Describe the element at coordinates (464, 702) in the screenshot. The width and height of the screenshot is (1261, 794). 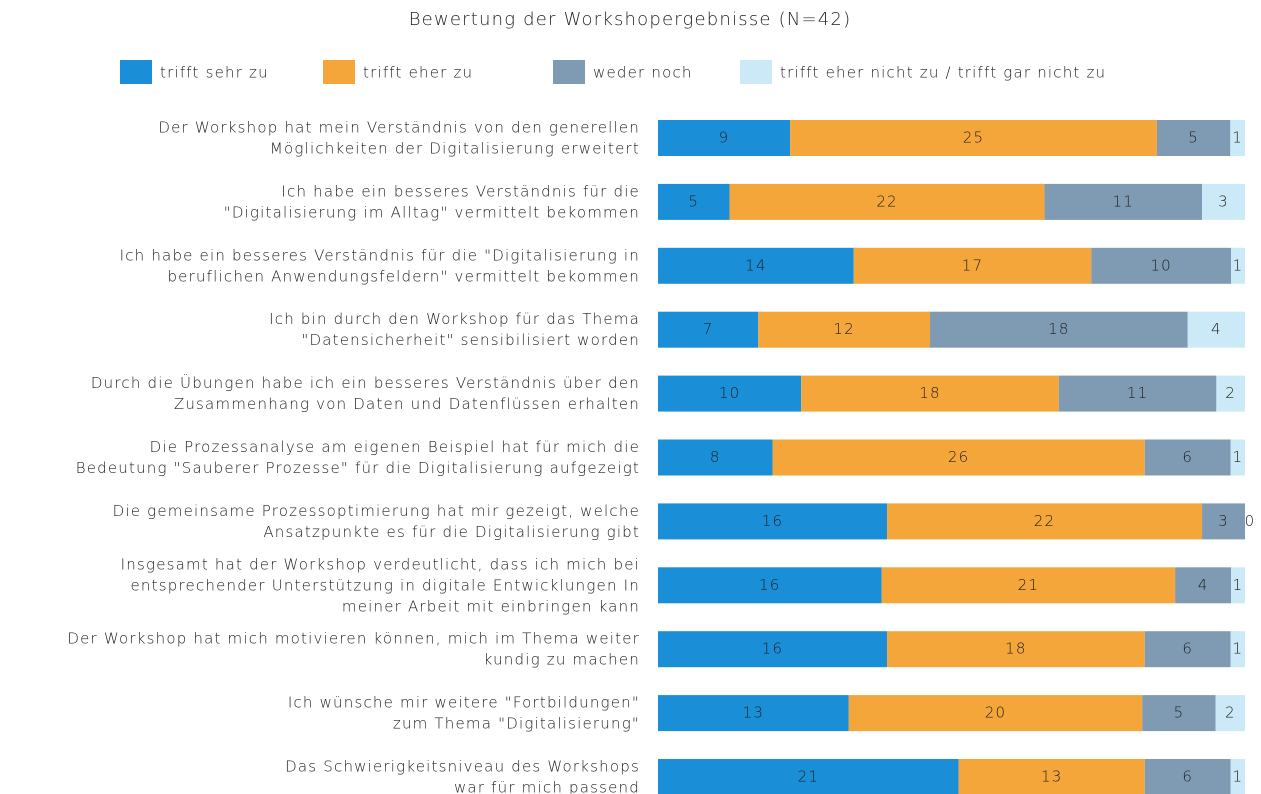
I see `category-line: Ich wünsche mir weitere "Fortbildungen"` at that location.